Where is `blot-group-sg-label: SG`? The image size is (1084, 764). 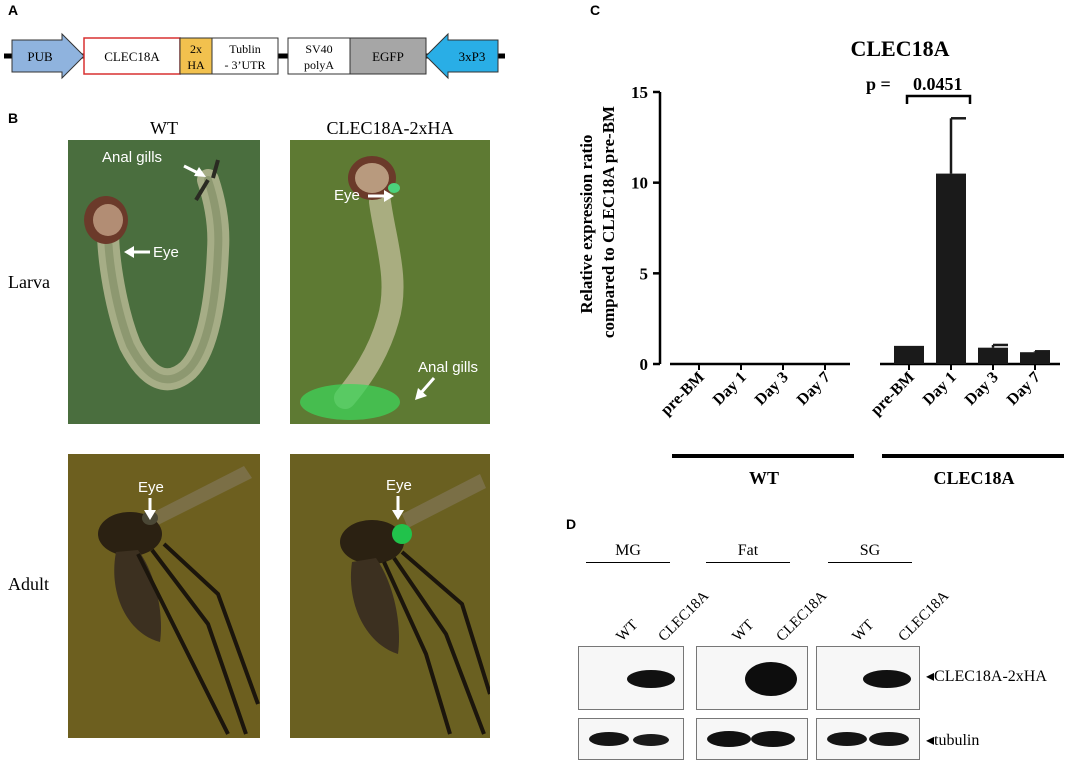
blot-group-sg-label: SG is located at coordinates (870, 550).